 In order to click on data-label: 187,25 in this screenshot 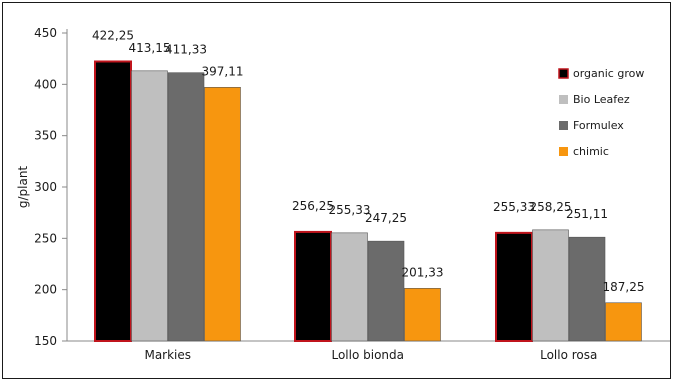, I will do `click(624, 287)`.